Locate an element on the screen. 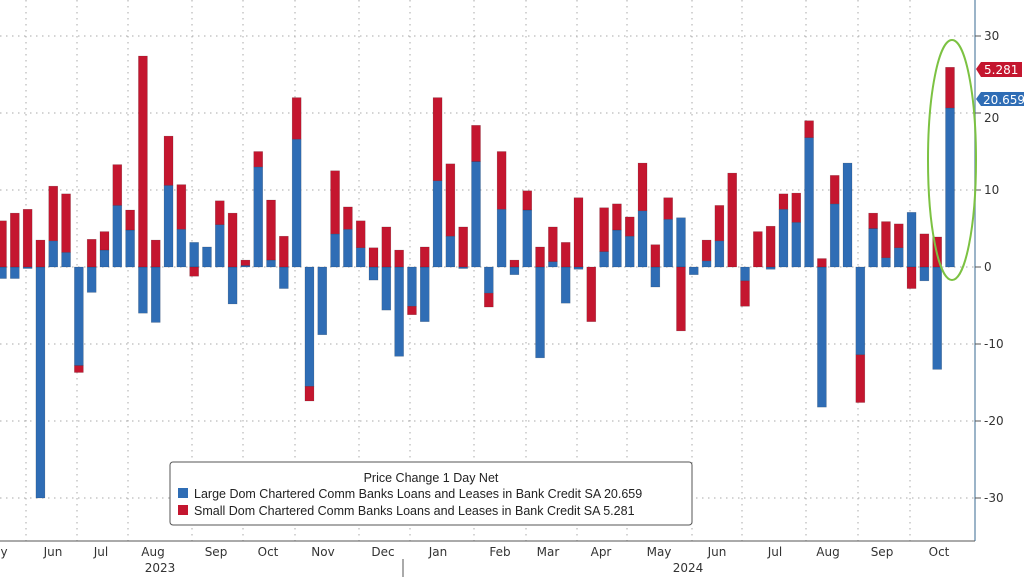 This screenshot has height=577, width=1024. svg-text: 20.659 is located at coordinates (1003, 100).